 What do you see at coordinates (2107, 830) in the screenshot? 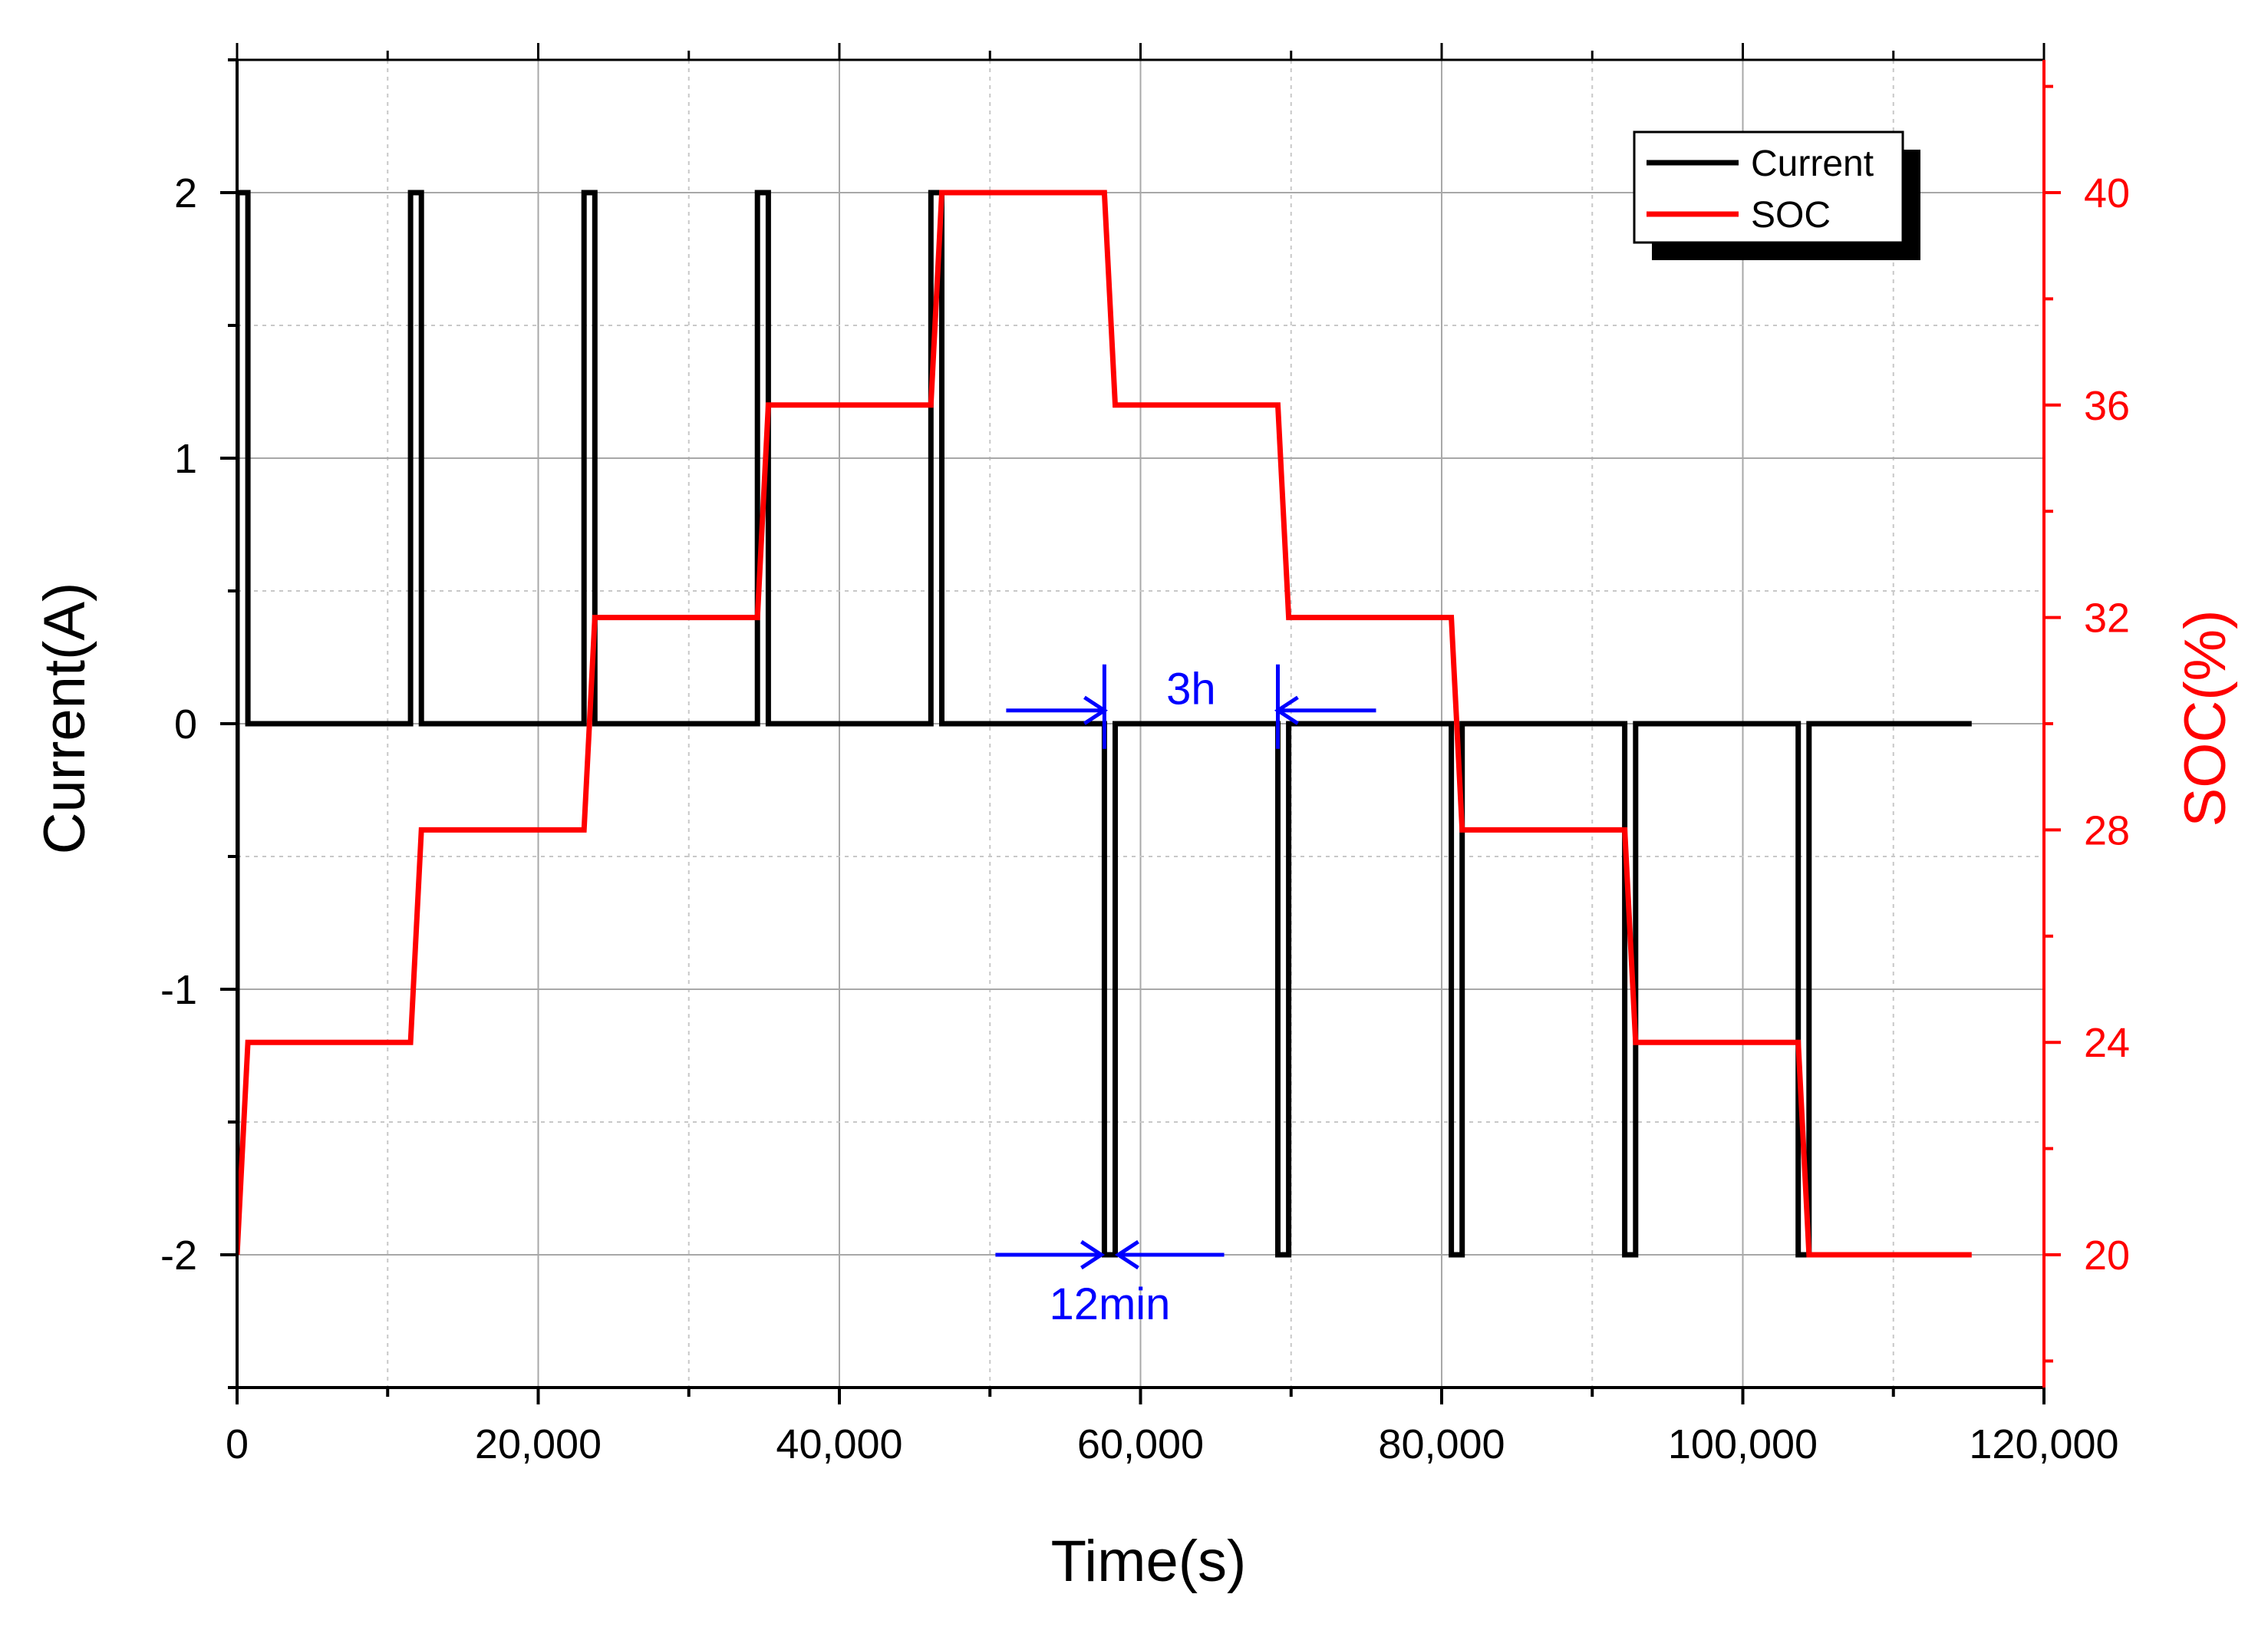
I see `y2-tick-label: 28` at bounding box center [2107, 830].